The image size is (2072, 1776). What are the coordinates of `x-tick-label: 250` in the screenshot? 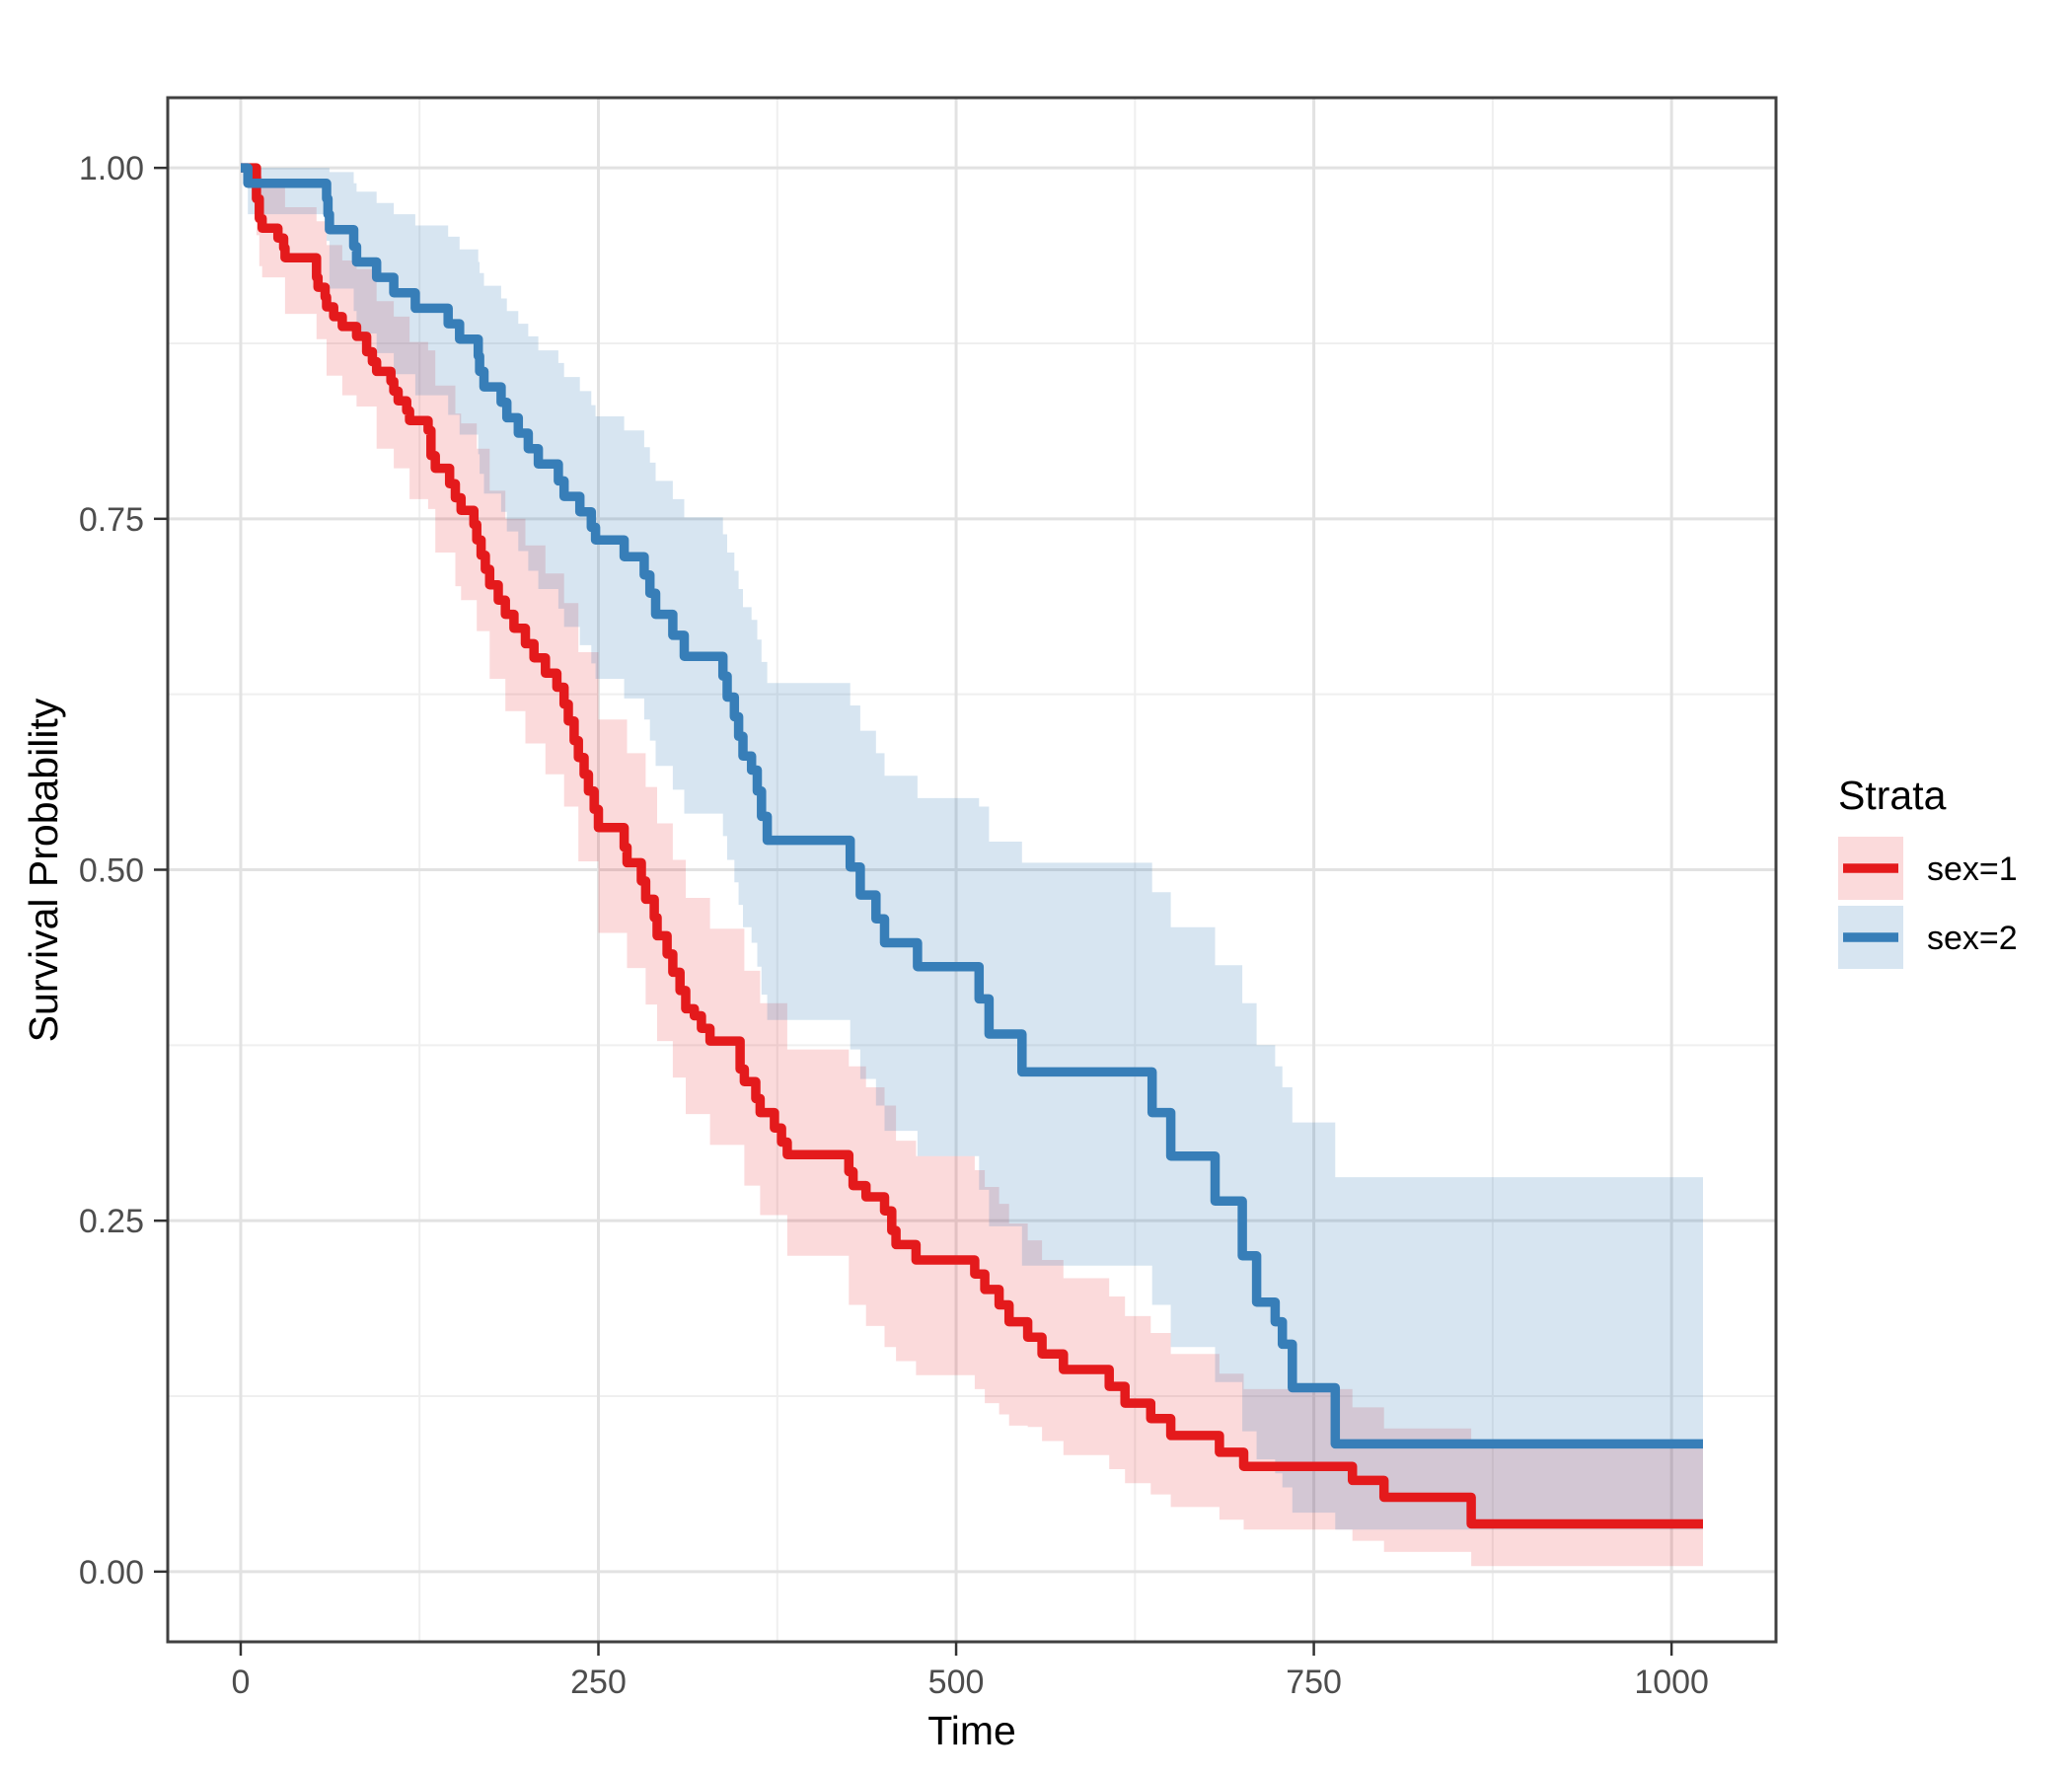 It's located at (599, 1683).